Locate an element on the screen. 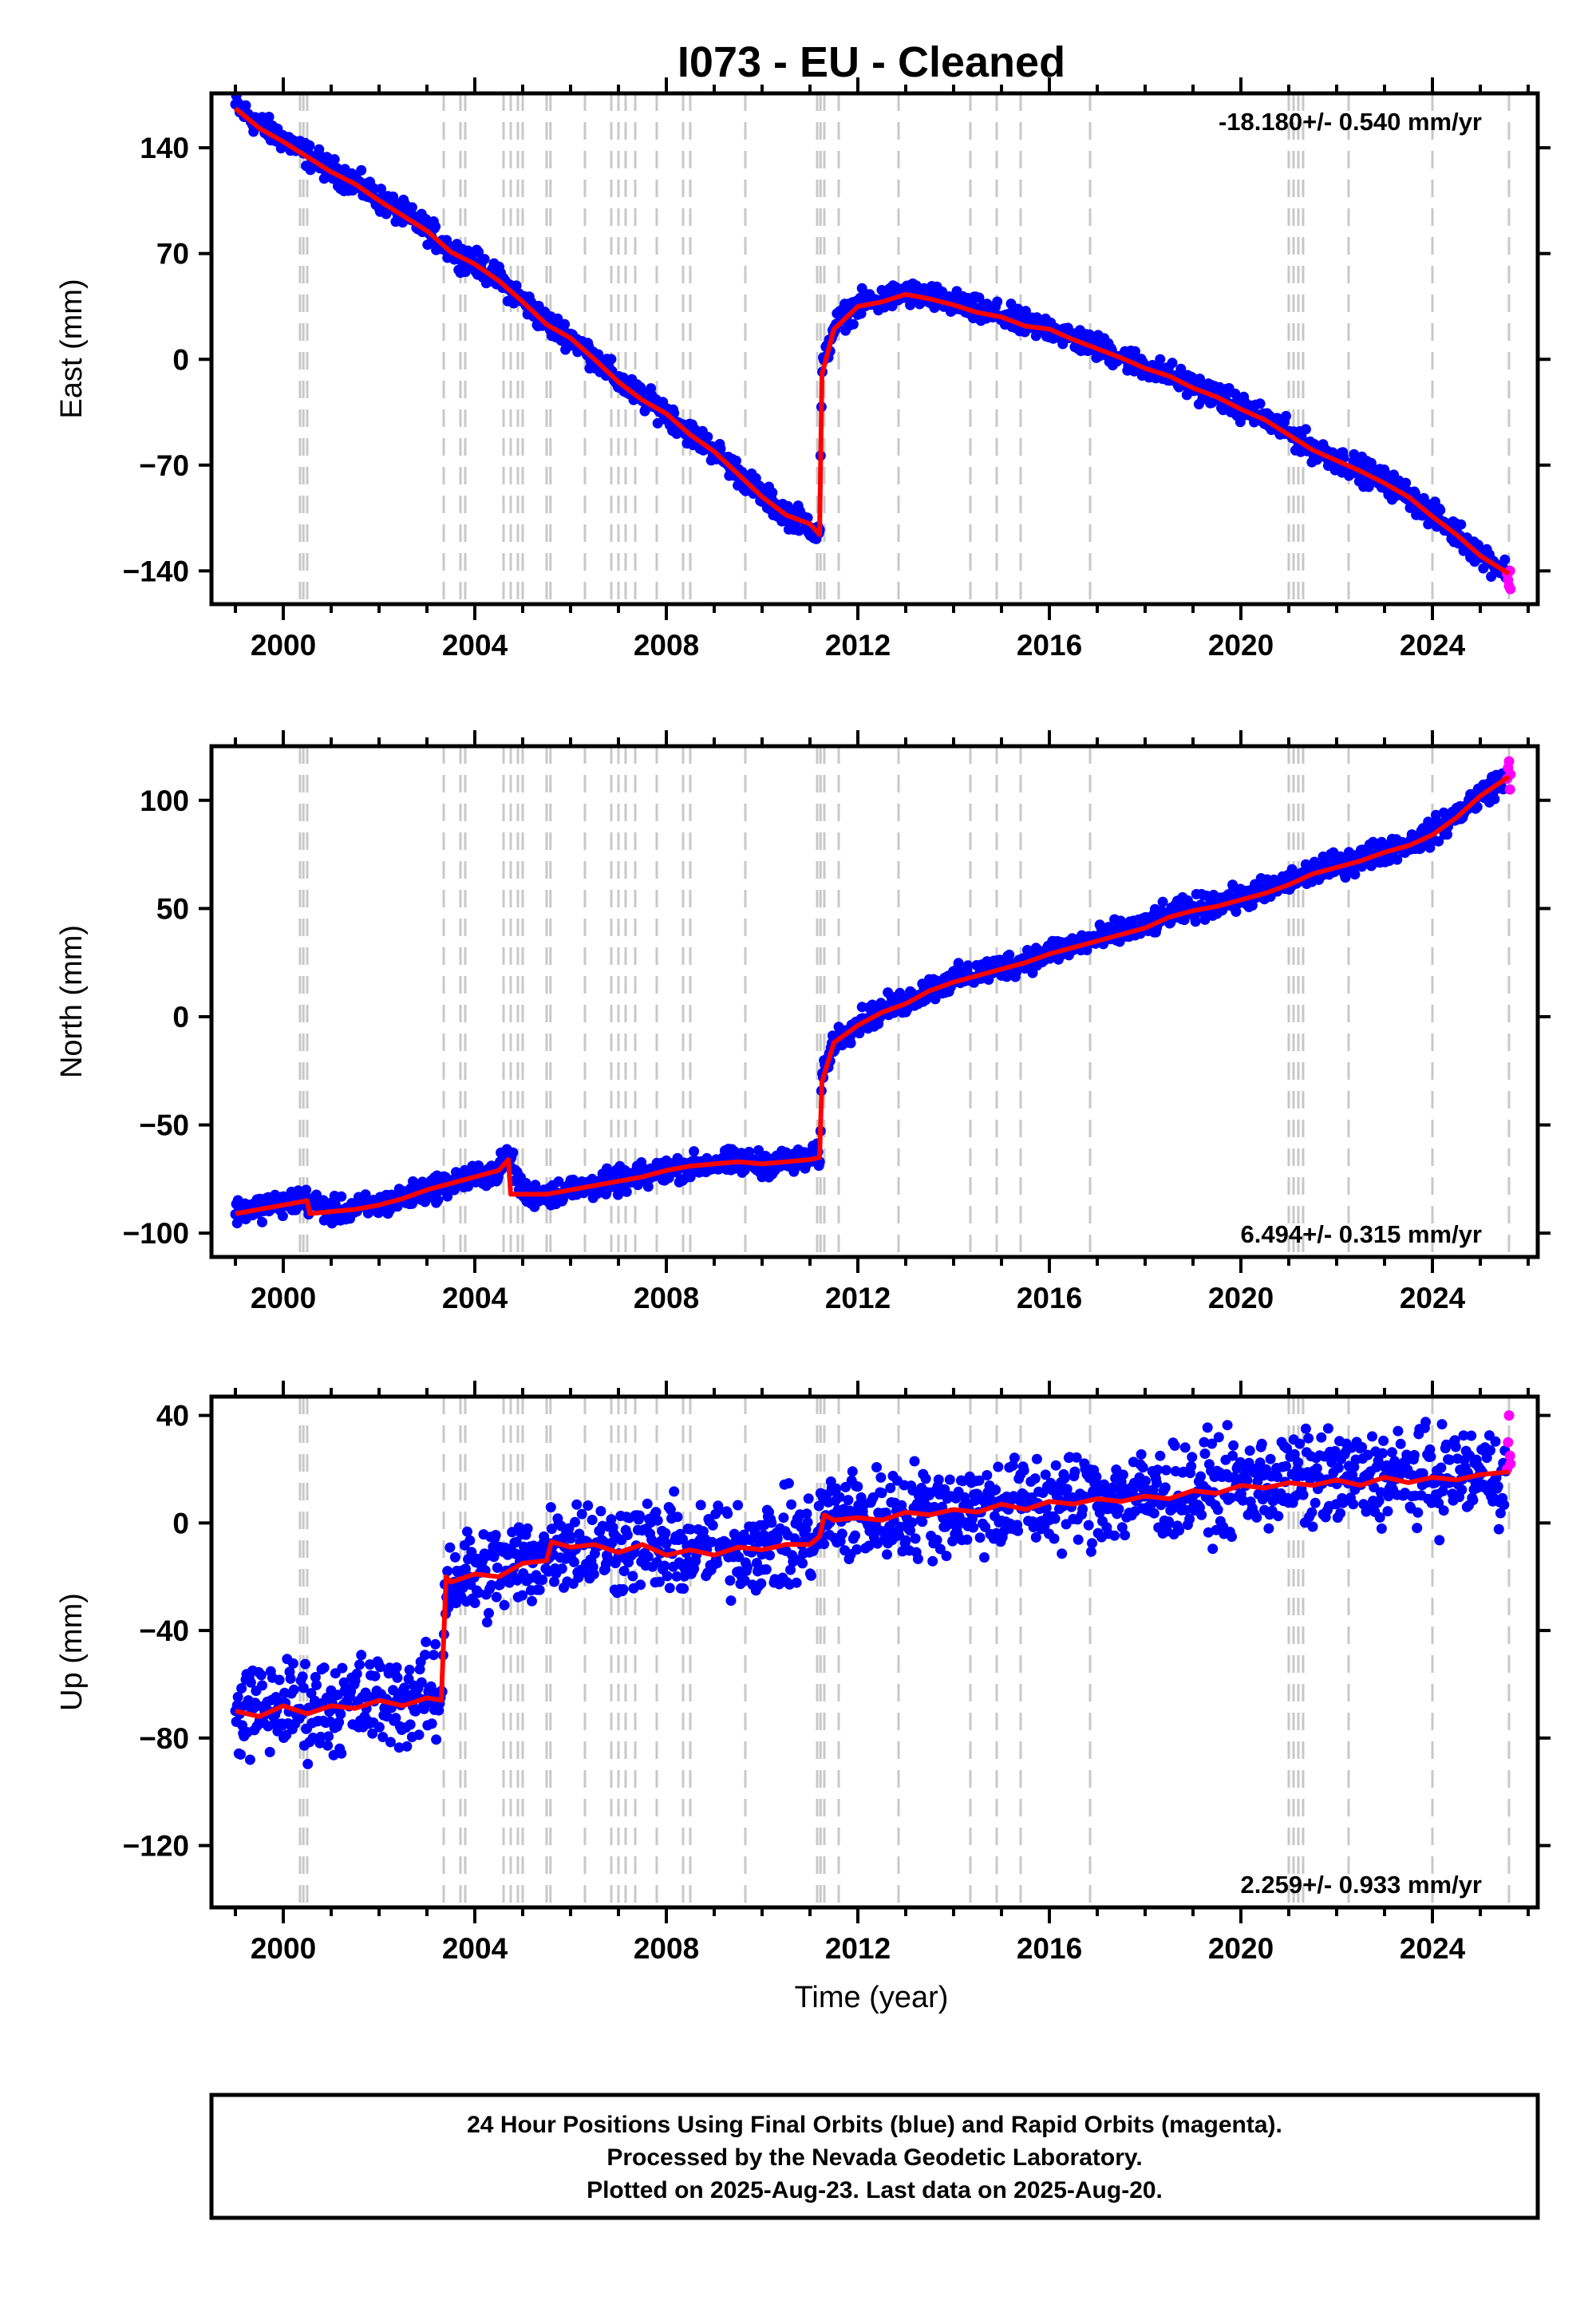  model-line is located at coordinates (873, 1594).